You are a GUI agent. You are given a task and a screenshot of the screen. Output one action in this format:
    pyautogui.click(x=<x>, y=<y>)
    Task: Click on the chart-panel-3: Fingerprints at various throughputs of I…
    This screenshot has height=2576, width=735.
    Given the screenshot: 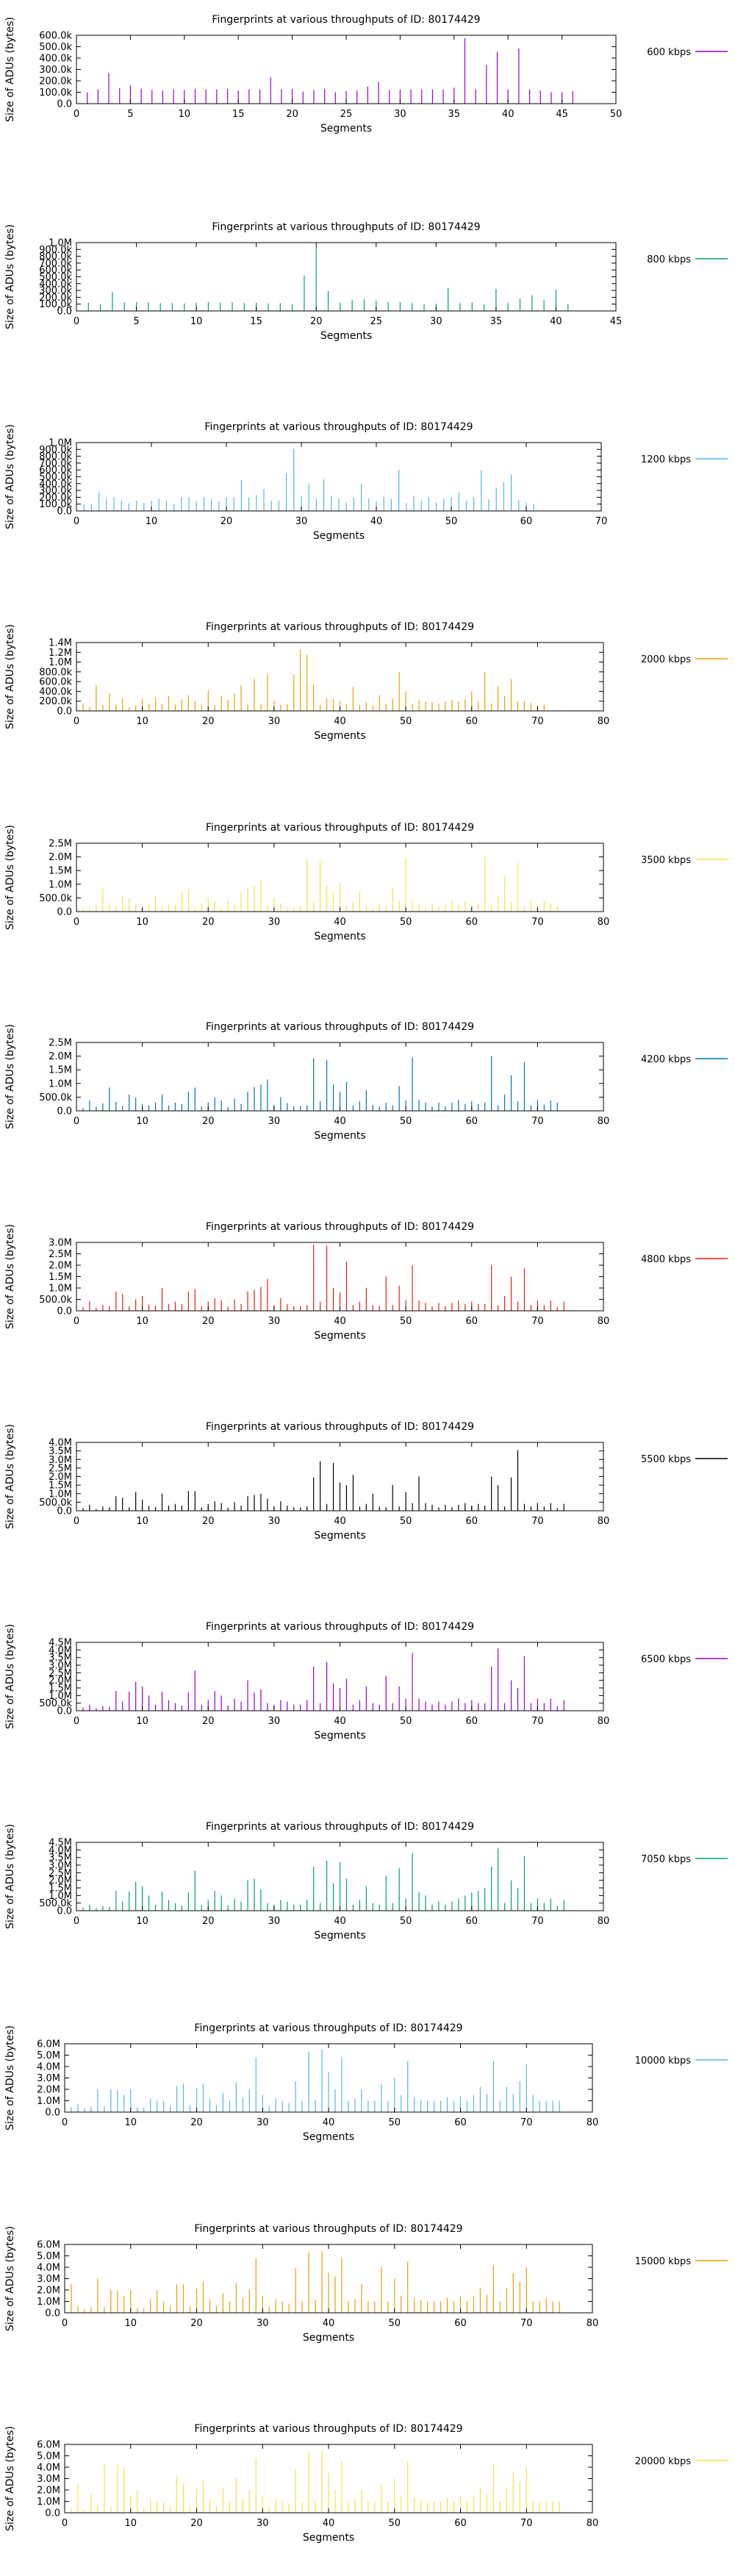 What is the action you would take?
    pyautogui.click(x=366, y=482)
    